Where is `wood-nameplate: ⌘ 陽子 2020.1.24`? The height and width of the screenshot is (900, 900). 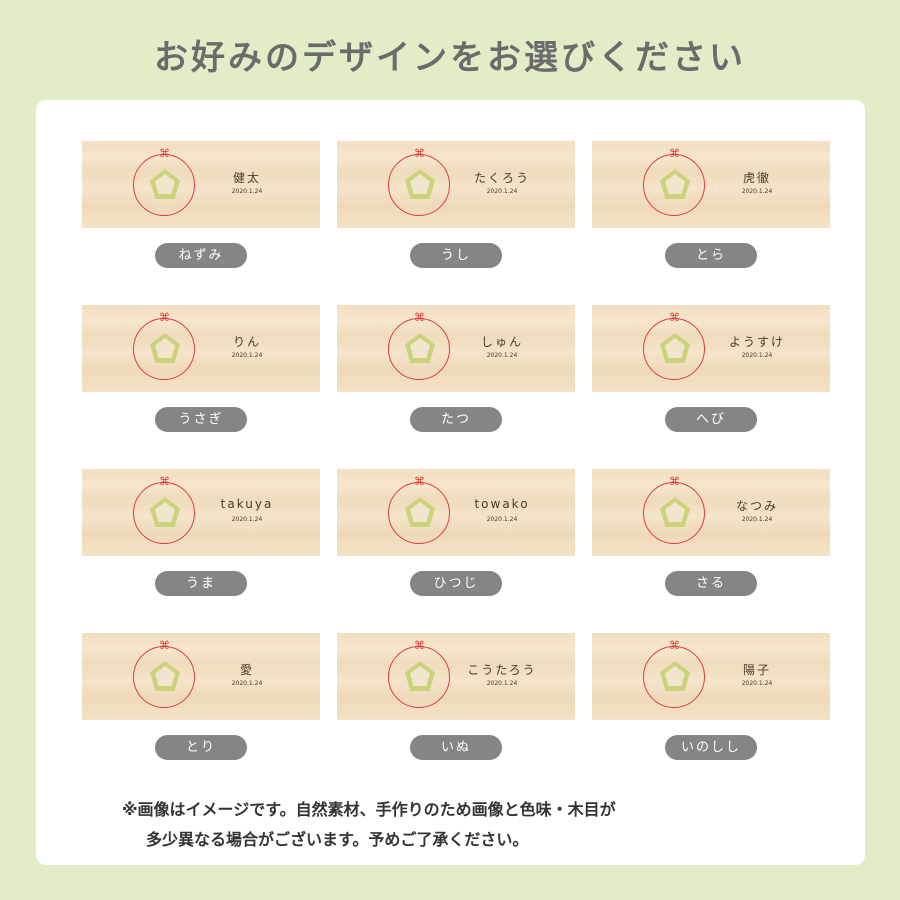 wood-nameplate: ⌘ 陽子 2020.1.24 is located at coordinates (711, 676).